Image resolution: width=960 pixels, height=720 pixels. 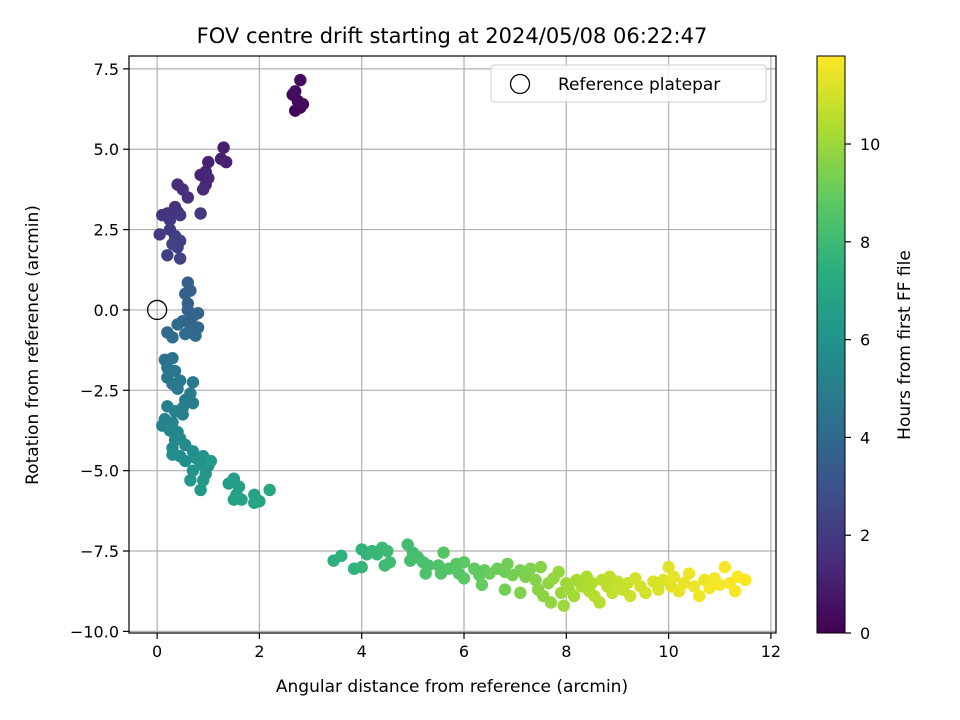 I want to click on y-axis-label: Rotation from reference (arcmin), so click(x=33, y=345).